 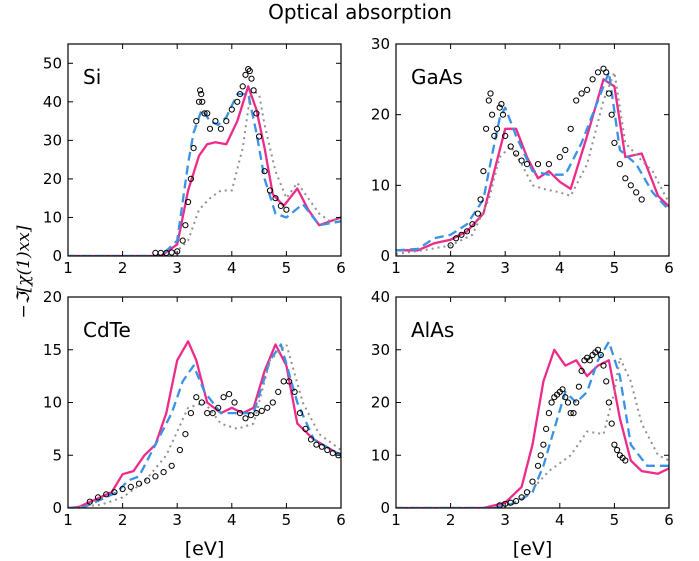 What do you see at coordinates (57, 256) in the screenshot?
I see `y-tick-label: 0` at bounding box center [57, 256].